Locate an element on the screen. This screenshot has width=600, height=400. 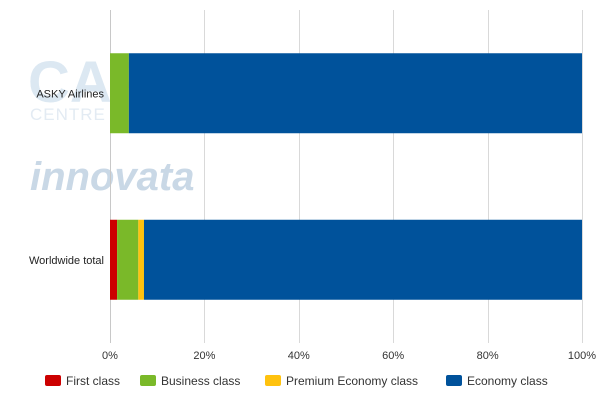
x-tick-label: 20% is located at coordinates (204, 356).